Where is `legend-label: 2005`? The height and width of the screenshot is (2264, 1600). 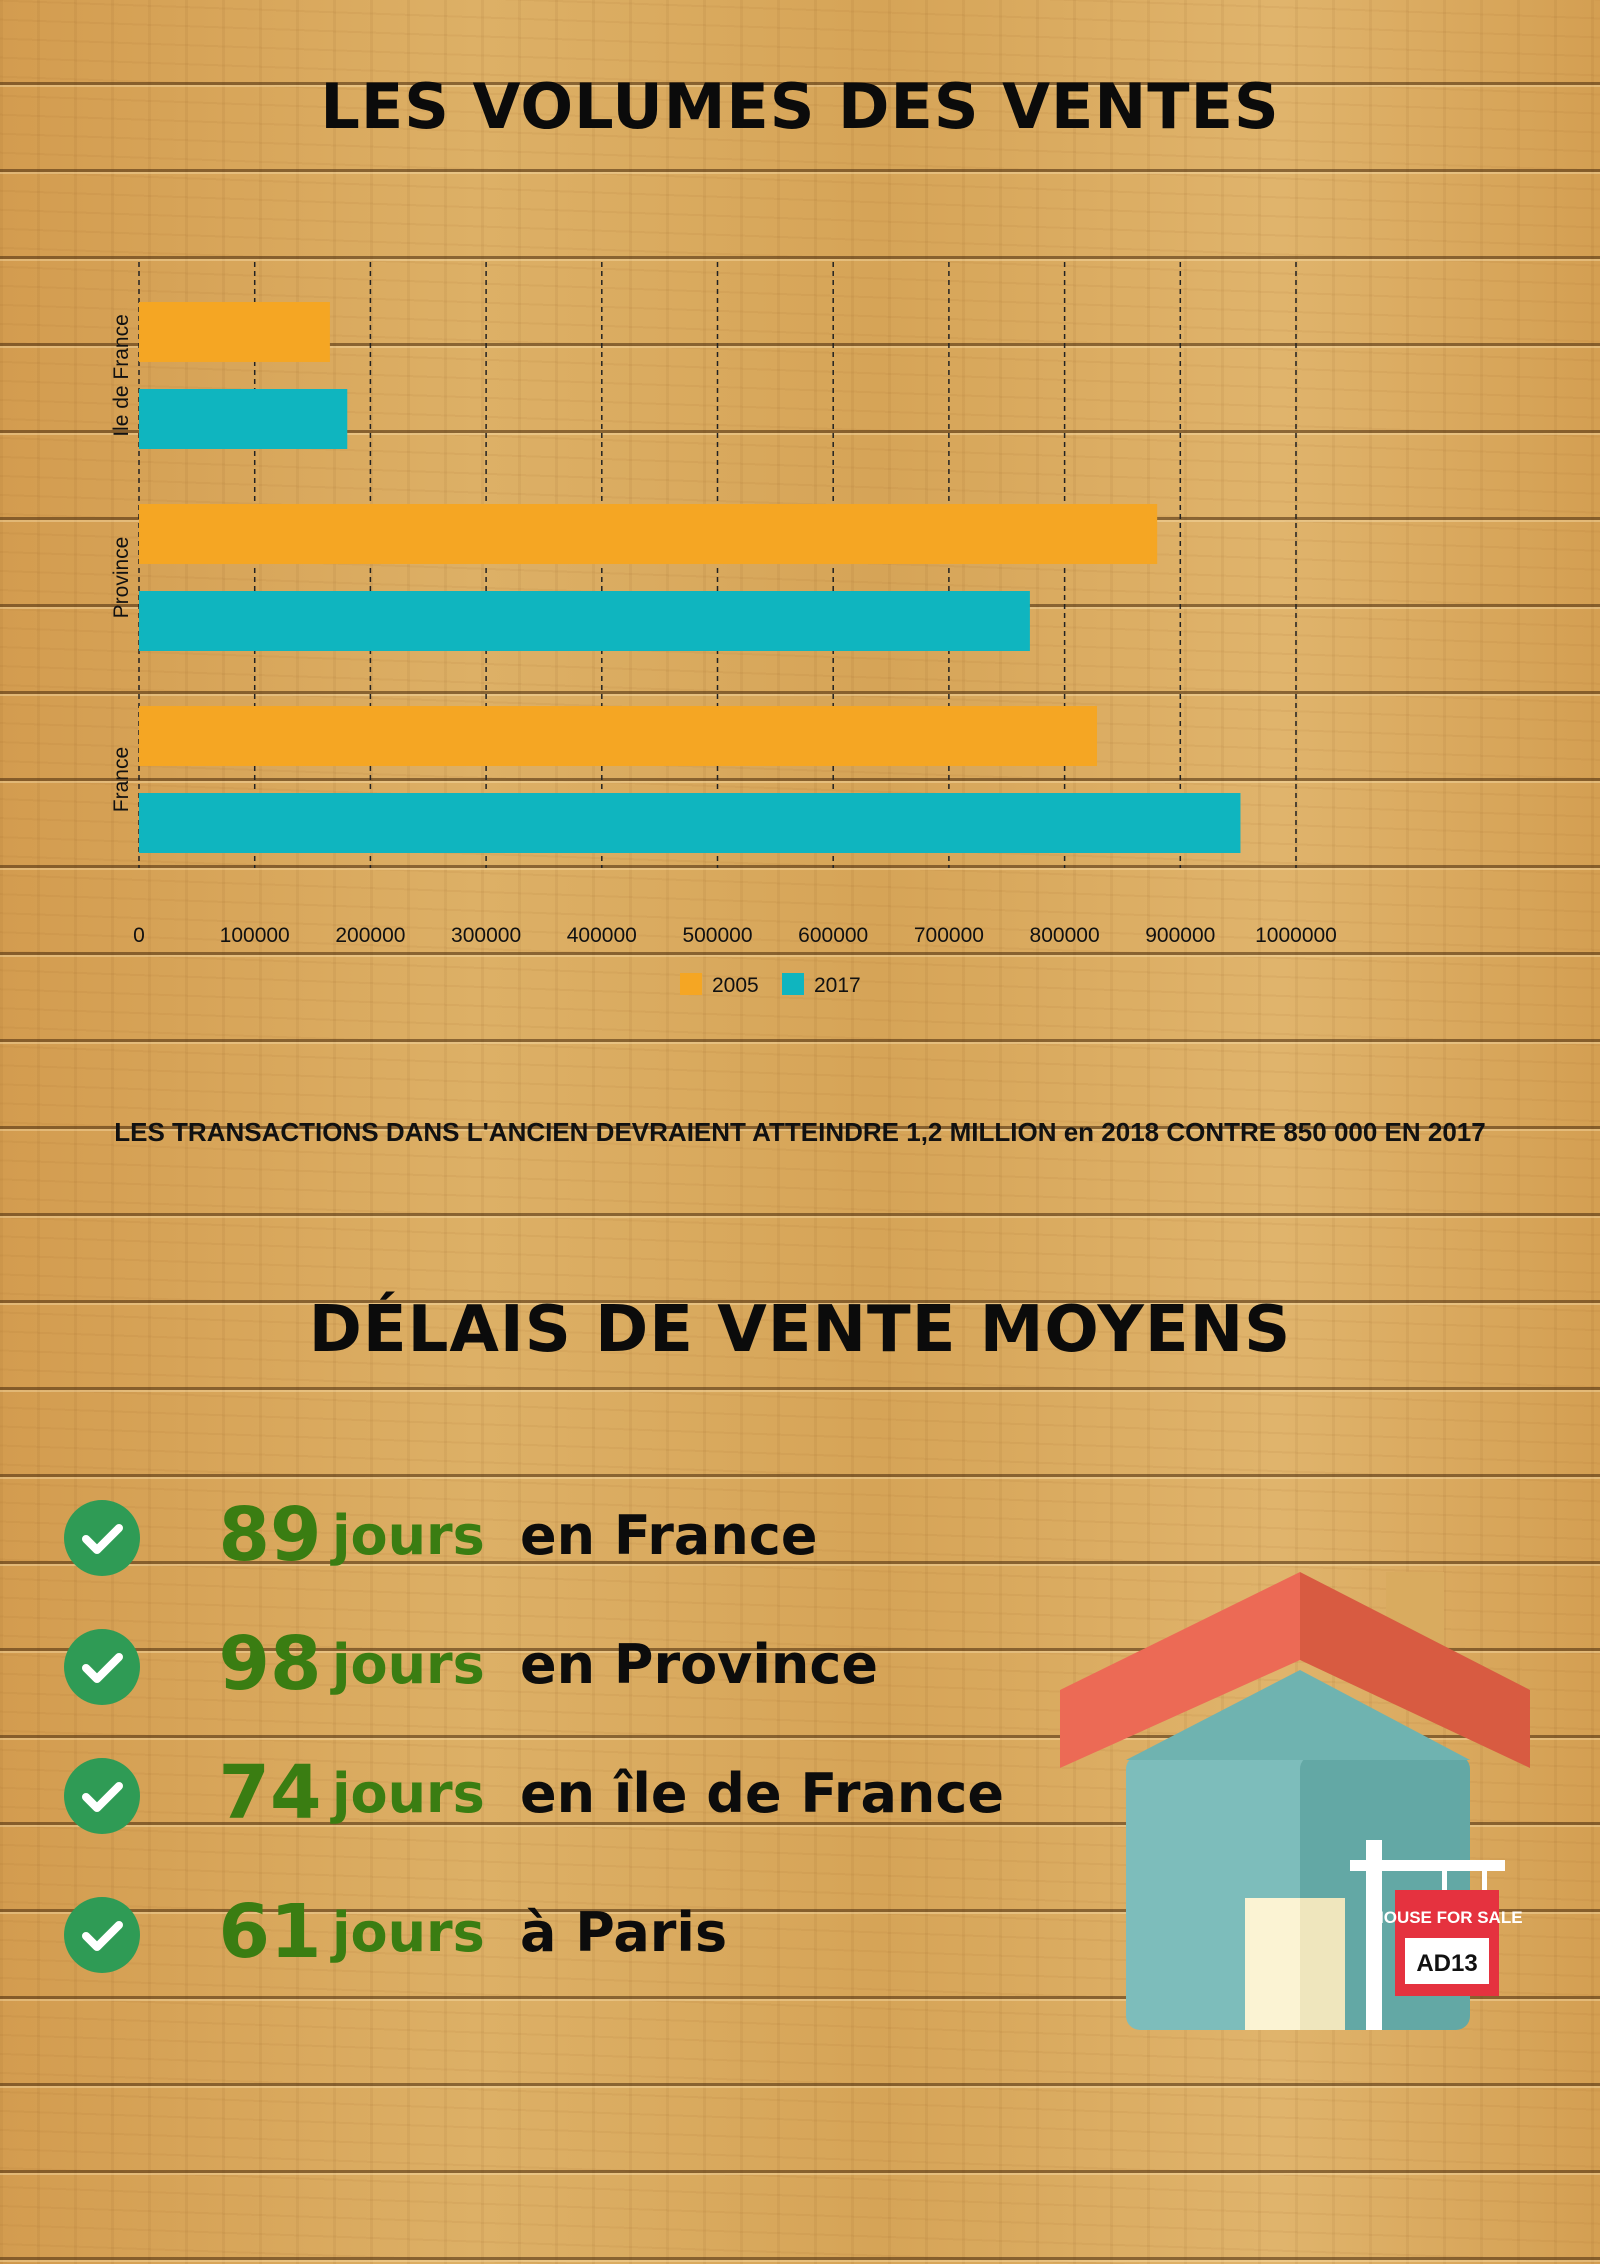
legend-label: 2005 is located at coordinates (735, 985).